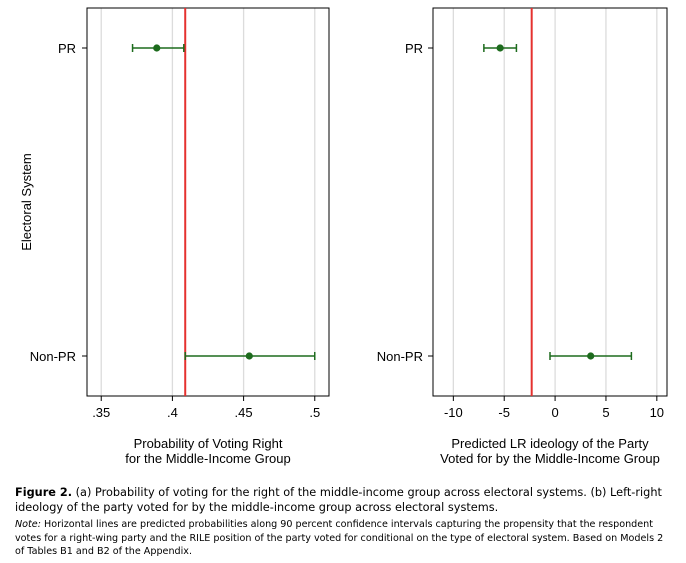 This screenshot has width=686, height=563. Describe the element at coordinates (44, 492) in the screenshot. I see `caption-label: Figure 2.` at that location.